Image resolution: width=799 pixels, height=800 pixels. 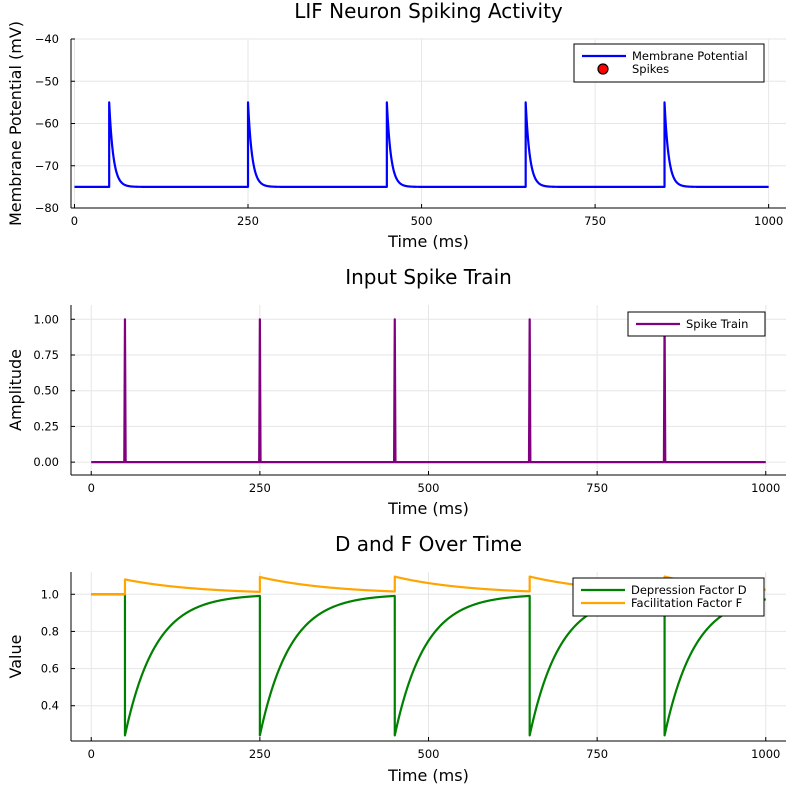 I want to click on y-tick-label: 1.0, so click(x=50, y=594).